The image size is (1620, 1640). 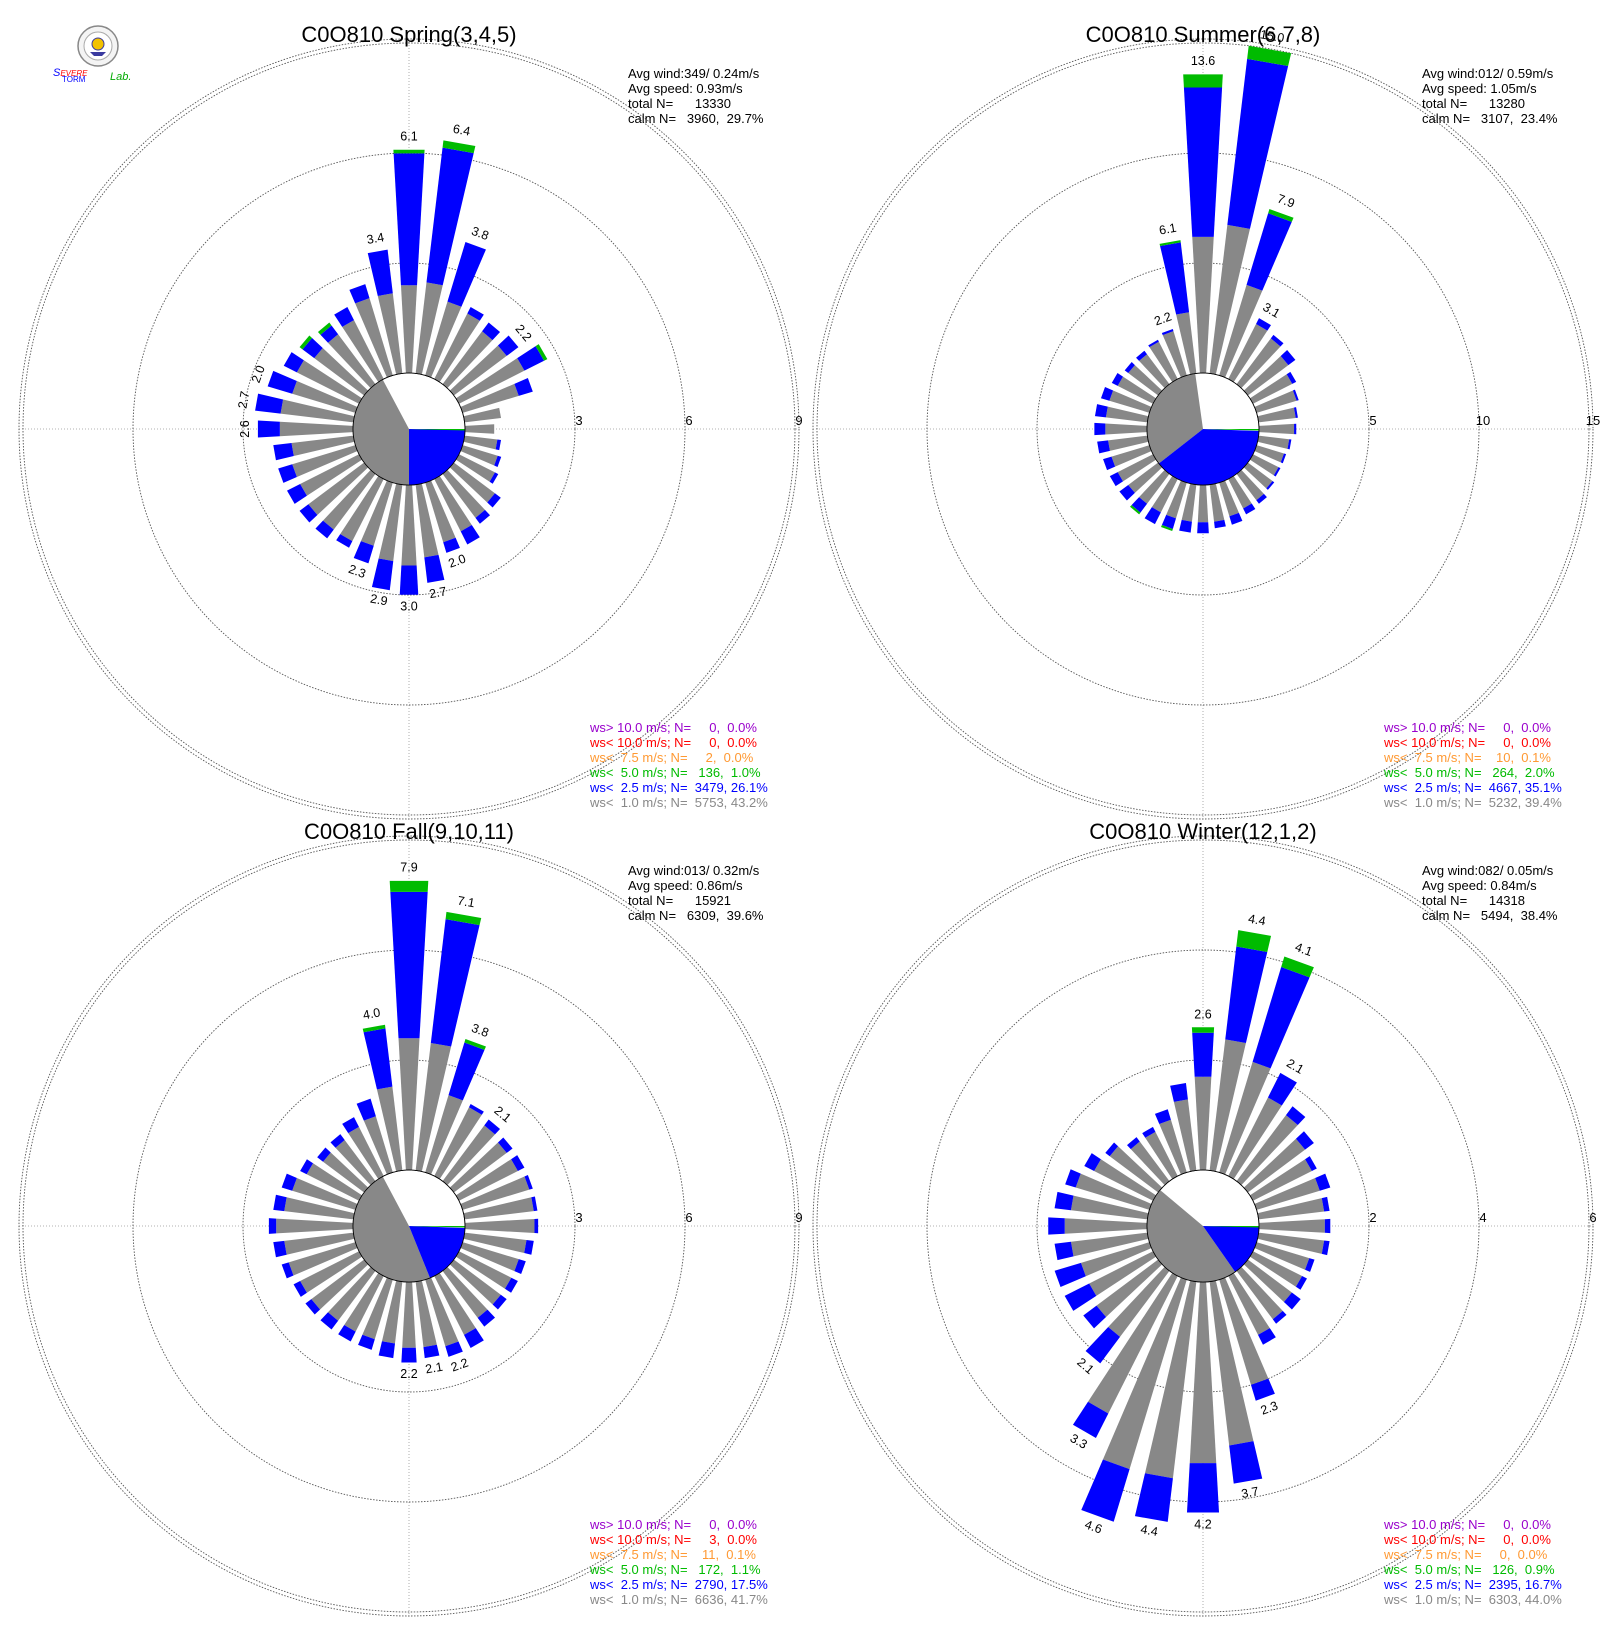 I want to click on bar-value-label: 2.2, so click(x=459, y=1364).